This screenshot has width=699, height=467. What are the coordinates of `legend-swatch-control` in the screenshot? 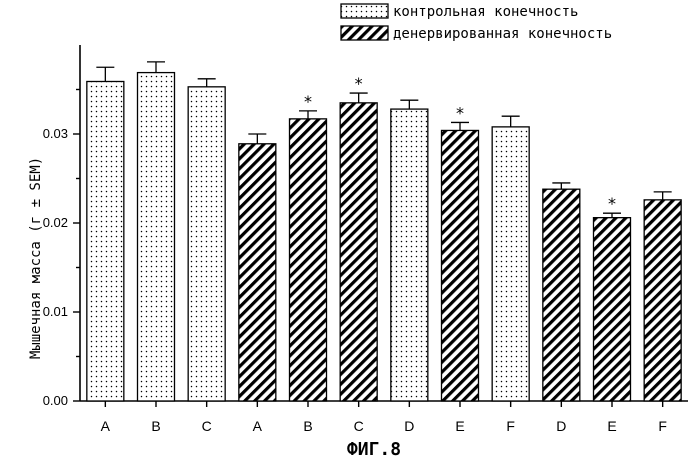 It's located at (364, 11).